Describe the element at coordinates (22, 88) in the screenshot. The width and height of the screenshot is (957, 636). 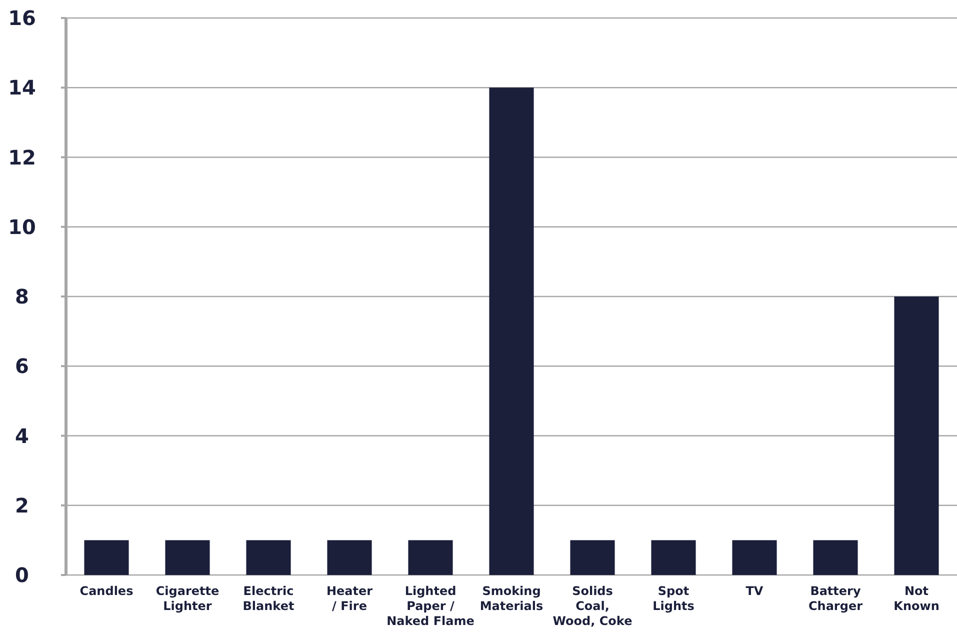
I see `y-tick-label: 14` at that location.